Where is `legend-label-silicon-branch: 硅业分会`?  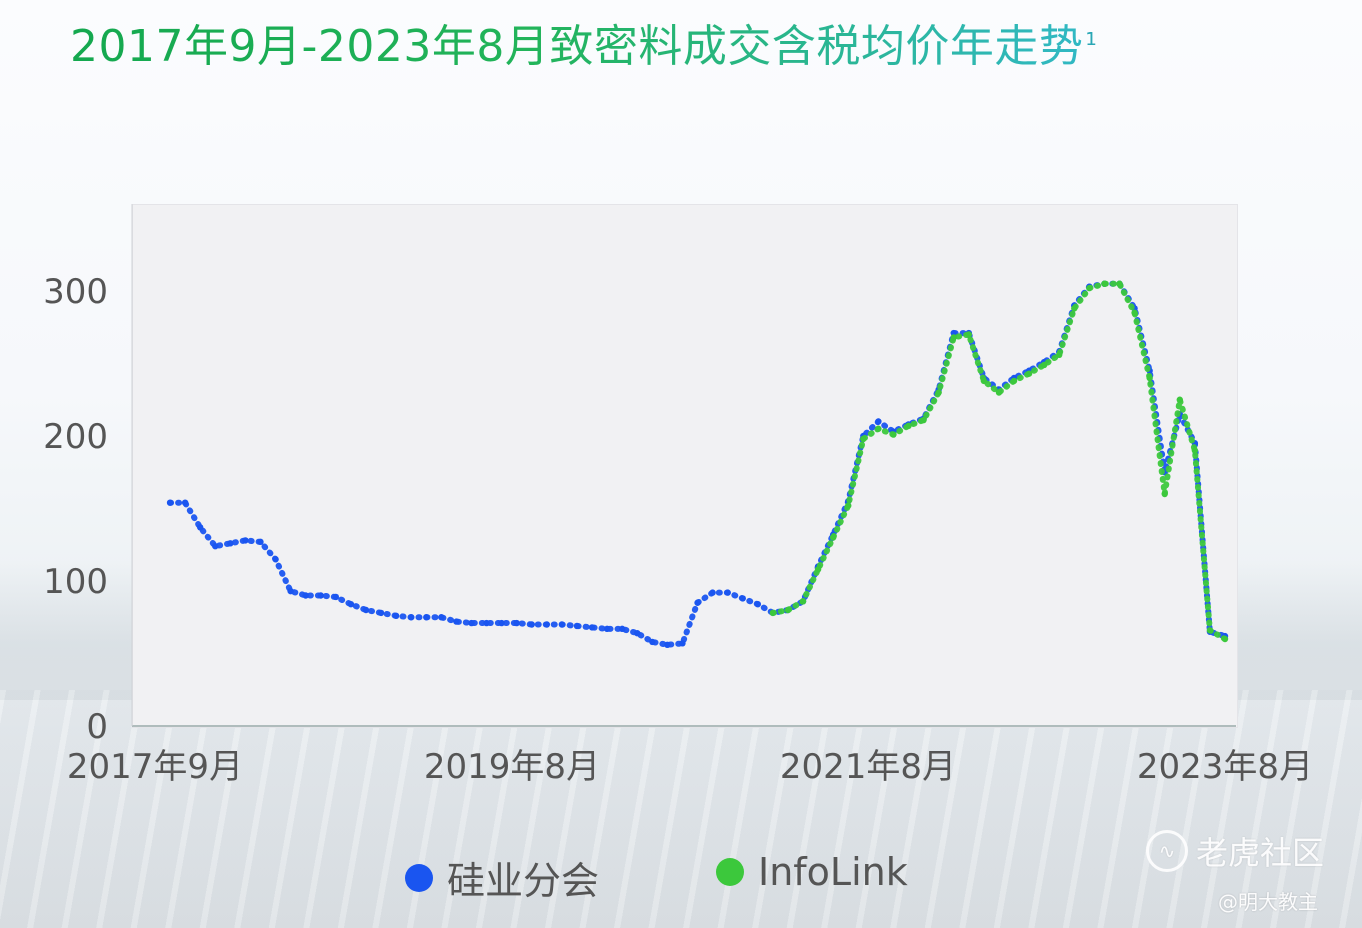 legend-label-silicon-branch: 硅业分会 is located at coordinates (523, 881).